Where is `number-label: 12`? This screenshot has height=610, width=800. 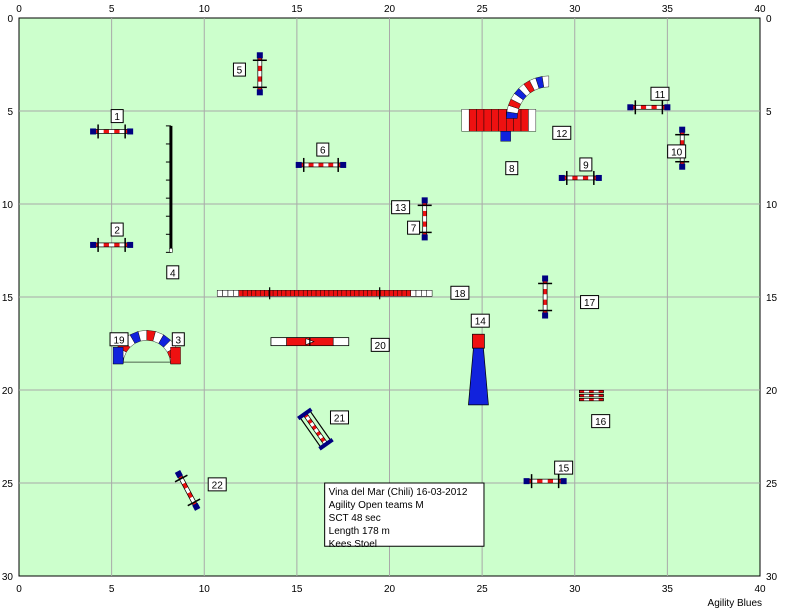 number-label: 12 is located at coordinates (562, 132).